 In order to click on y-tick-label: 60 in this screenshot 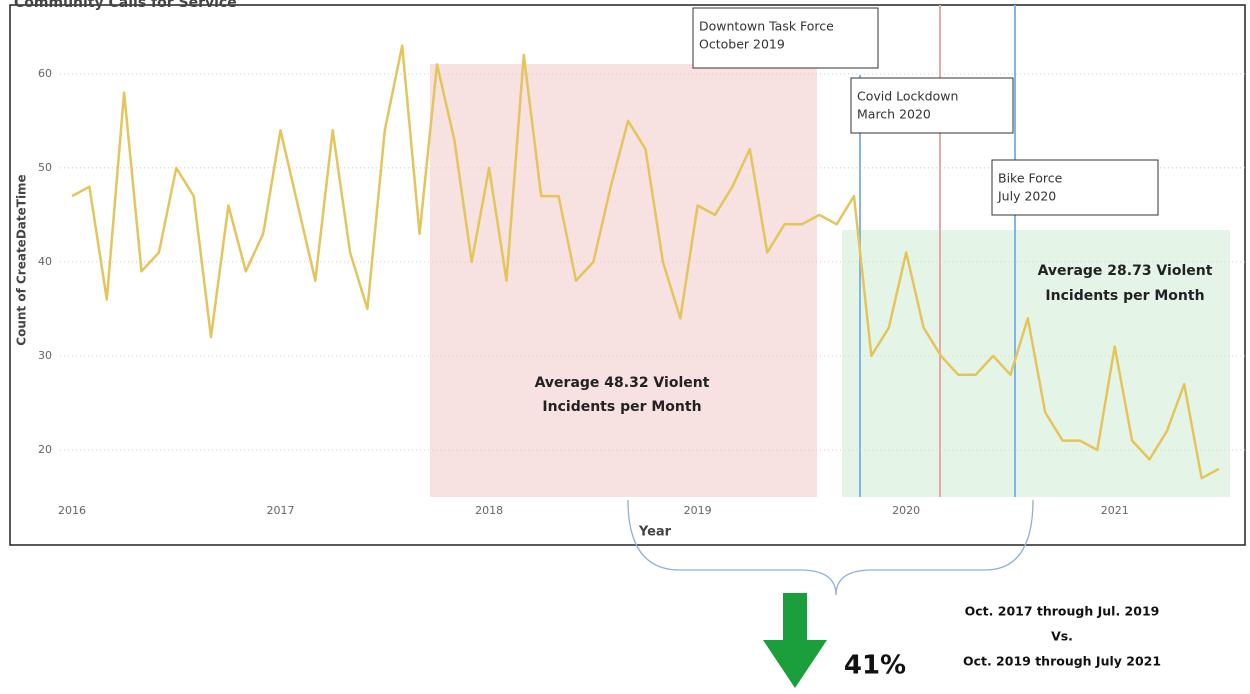, I will do `click(45, 73)`.